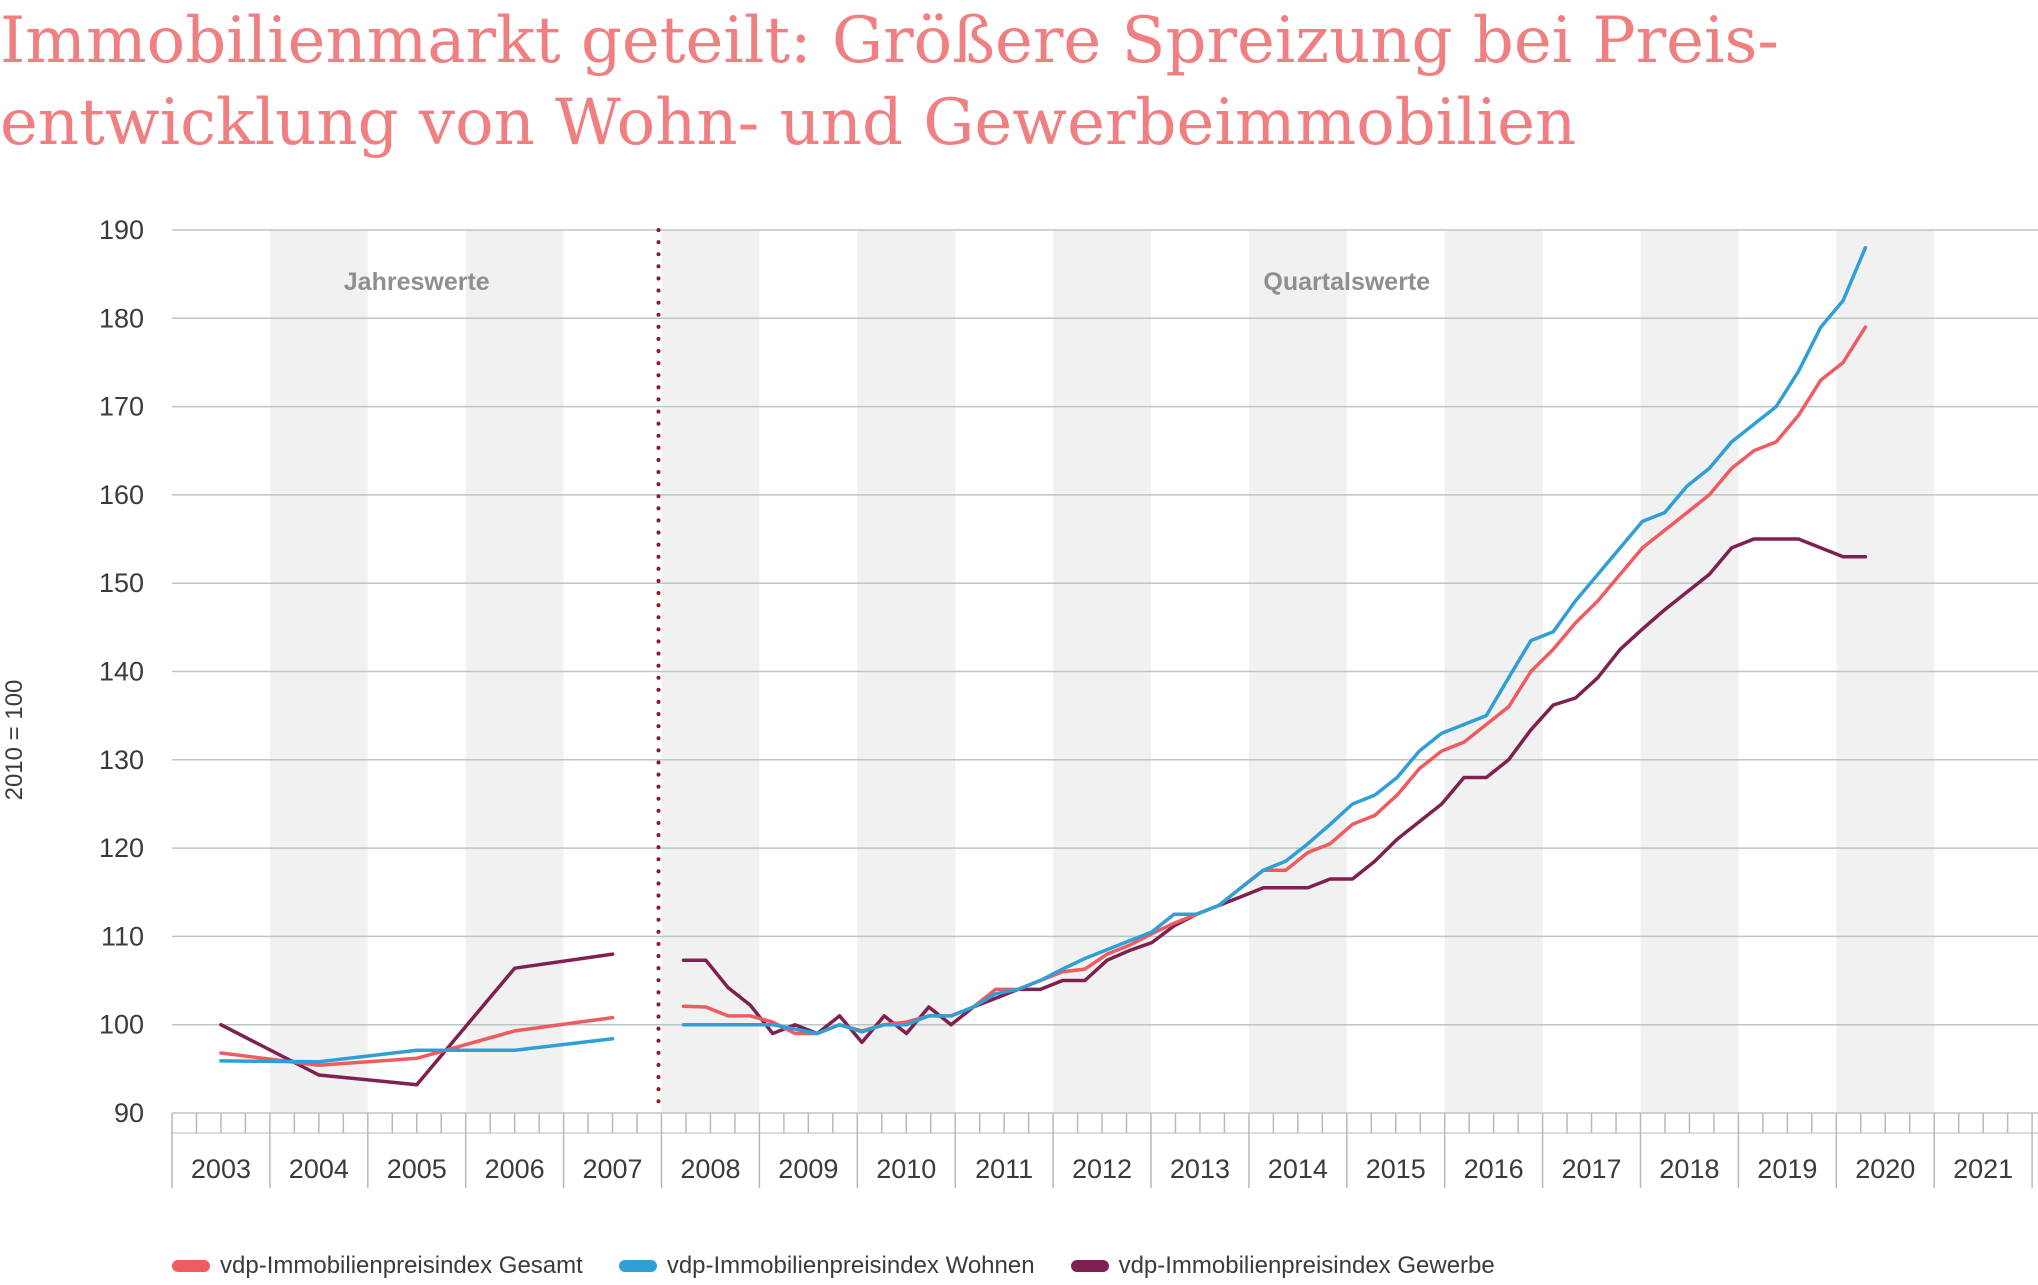  What do you see at coordinates (122, 936) in the screenshot?
I see `y-tick-label-110: 110` at bounding box center [122, 936].